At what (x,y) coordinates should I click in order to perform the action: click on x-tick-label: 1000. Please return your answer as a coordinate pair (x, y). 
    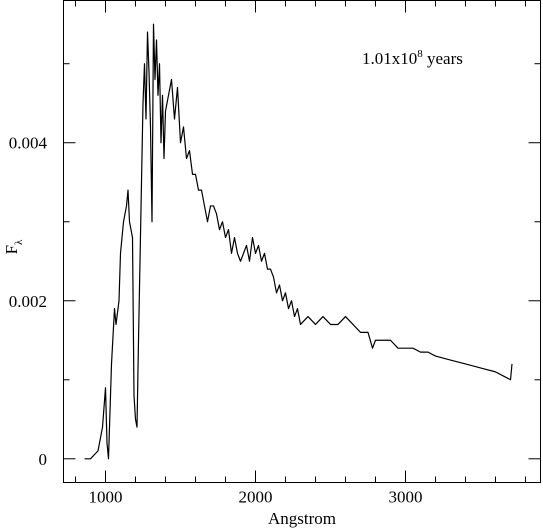
    Looking at the image, I should click on (106, 497).